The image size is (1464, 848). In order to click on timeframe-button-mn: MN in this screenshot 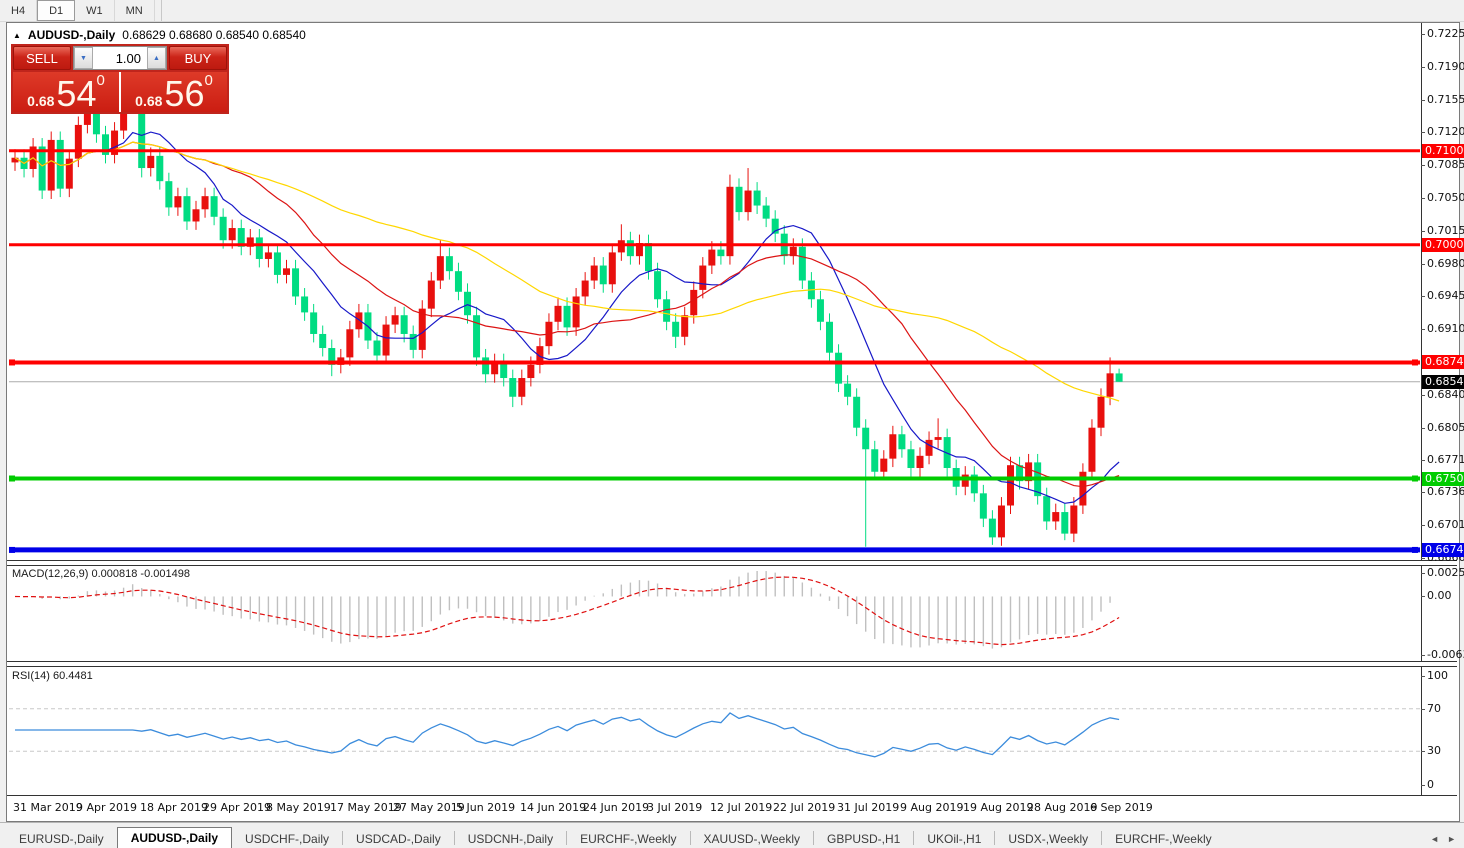, I will do `click(135, 10)`.